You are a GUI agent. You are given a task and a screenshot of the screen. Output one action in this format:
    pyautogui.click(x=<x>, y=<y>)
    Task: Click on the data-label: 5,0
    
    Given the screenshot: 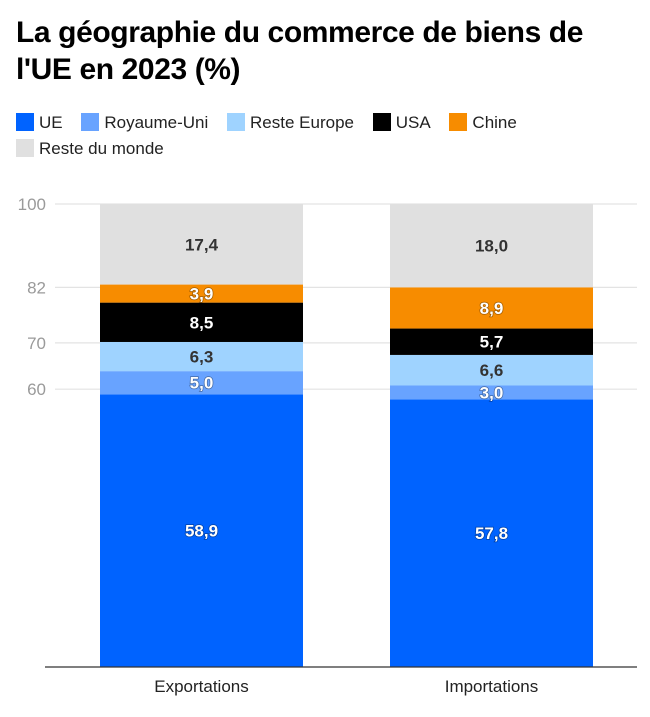 What is the action you would take?
    pyautogui.click(x=202, y=383)
    